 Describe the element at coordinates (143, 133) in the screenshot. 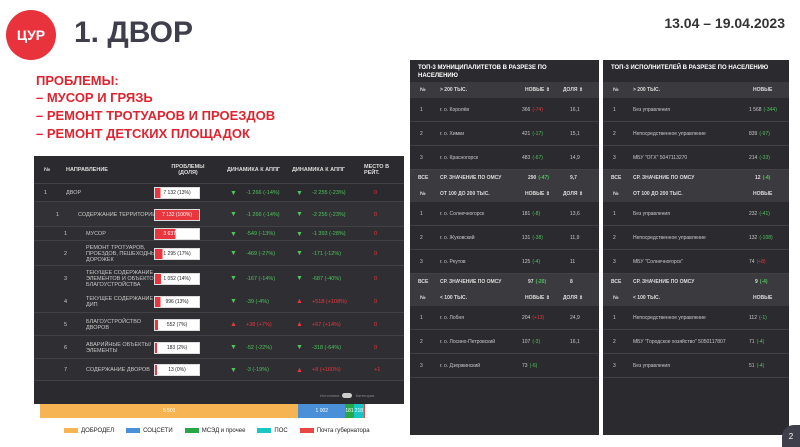

I see `problem-item: – РЕМОНТ ДЕТСКИХ ПЛОЩАДОК` at that location.